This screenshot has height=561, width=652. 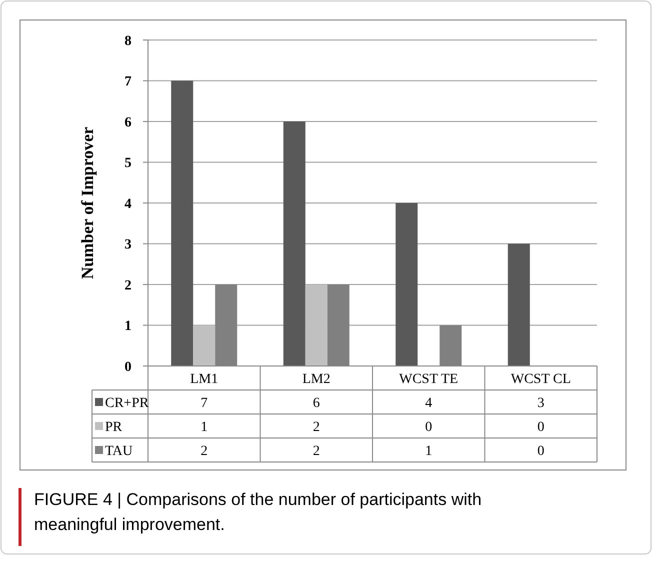 I want to click on legend-label: TAU, so click(x=119, y=451).